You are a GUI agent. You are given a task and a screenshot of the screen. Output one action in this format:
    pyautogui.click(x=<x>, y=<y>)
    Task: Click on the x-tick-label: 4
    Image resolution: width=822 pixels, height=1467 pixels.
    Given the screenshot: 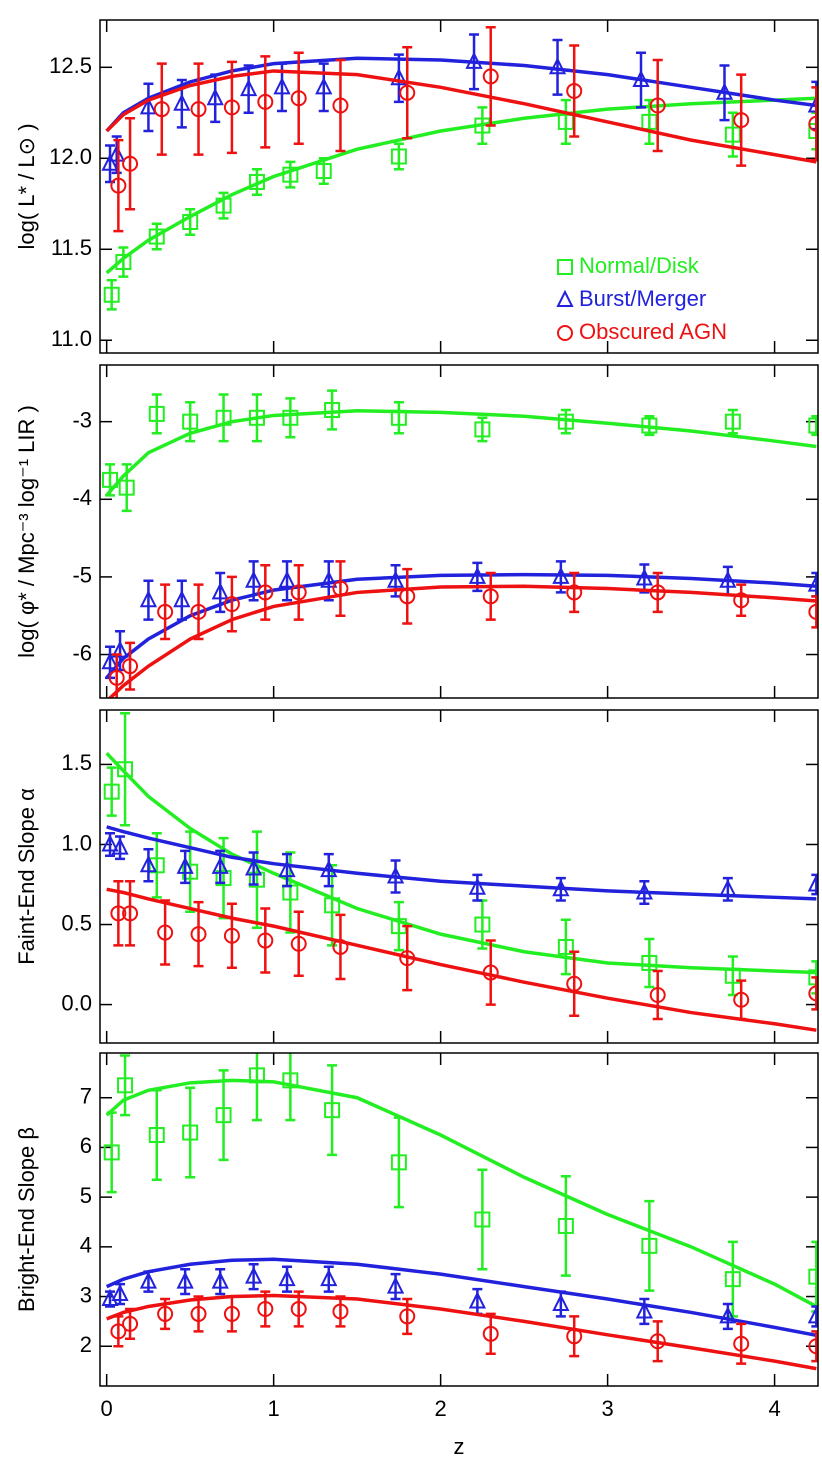 What is the action you would take?
    pyautogui.click(x=774, y=1408)
    